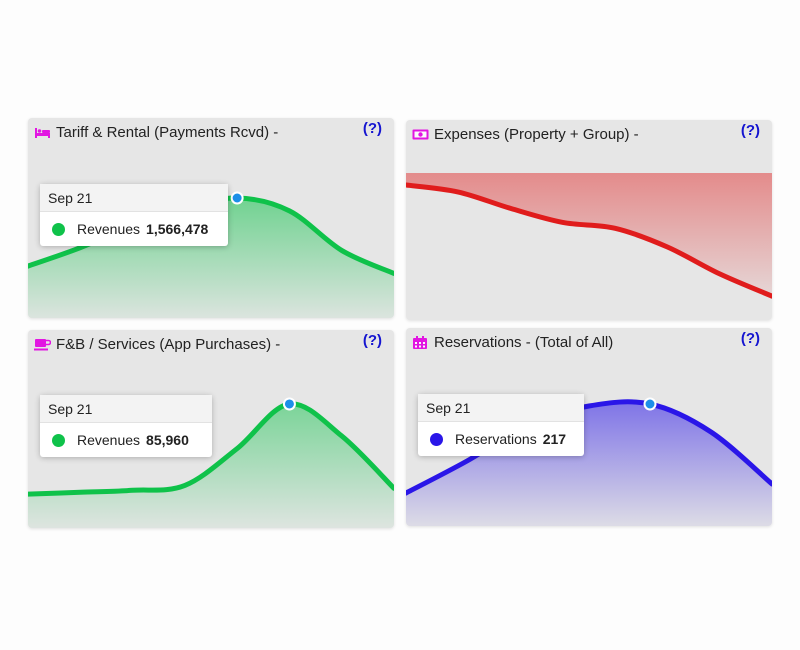 The image size is (800, 650). What do you see at coordinates (177, 229) in the screenshot?
I see `tooltip-value: 1,566,478` at bounding box center [177, 229].